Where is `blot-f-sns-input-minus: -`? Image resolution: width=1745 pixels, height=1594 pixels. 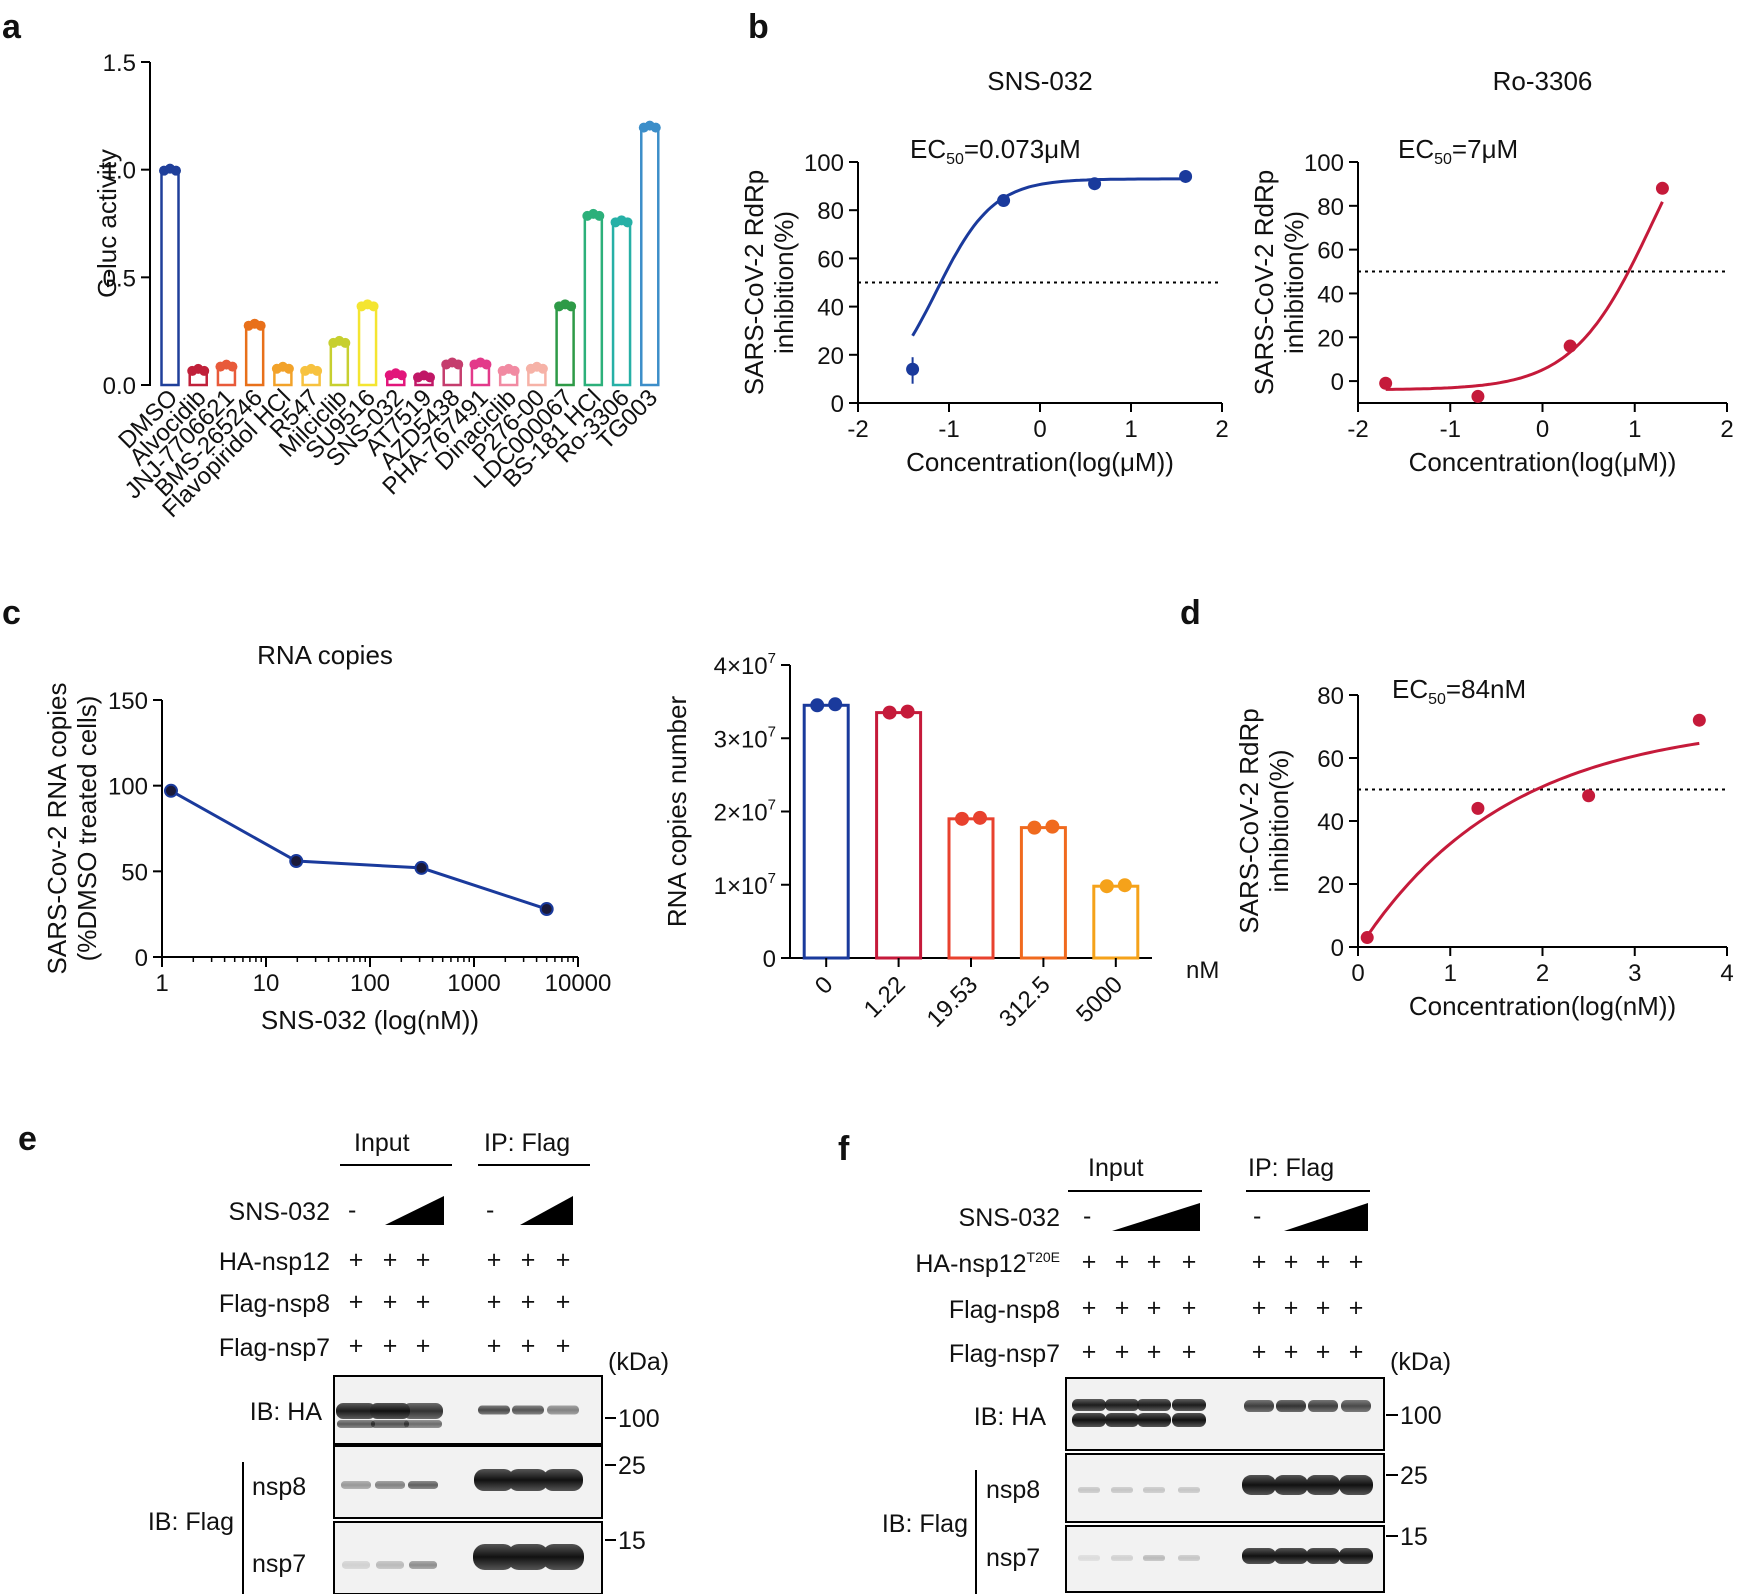 blot-f-sns-input-minus: - is located at coordinates (1087, 1216).